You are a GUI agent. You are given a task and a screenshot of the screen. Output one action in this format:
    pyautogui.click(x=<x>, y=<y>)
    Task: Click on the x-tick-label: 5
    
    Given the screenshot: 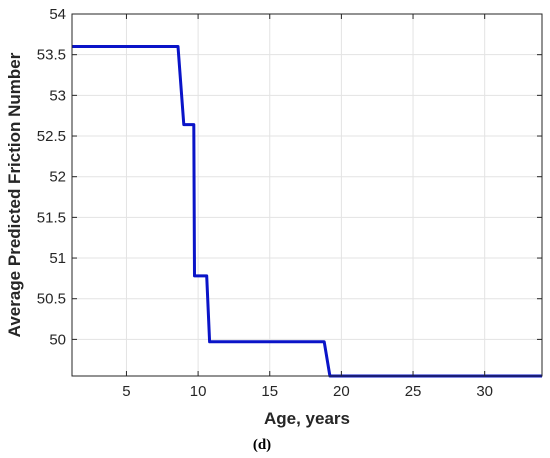 What is the action you would take?
    pyautogui.click(x=126, y=391)
    